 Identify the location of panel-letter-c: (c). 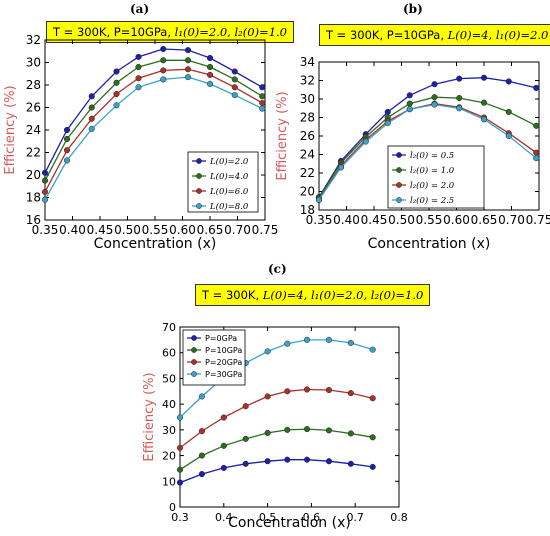
(277, 269).